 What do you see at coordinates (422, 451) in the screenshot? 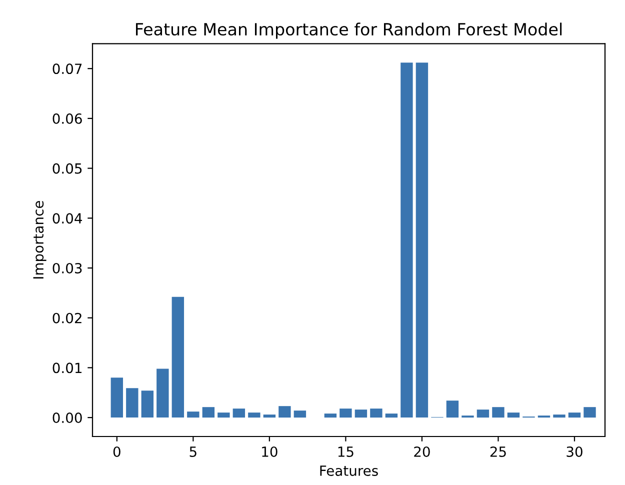
I see `x-tick-label: 20` at bounding box center [422, 451].